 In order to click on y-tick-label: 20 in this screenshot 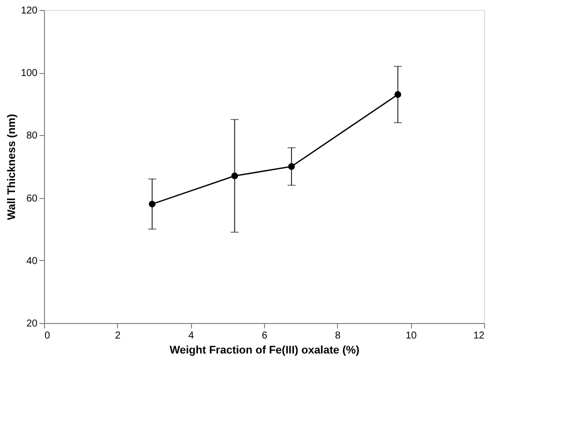, I will do `click(32, 324)`.